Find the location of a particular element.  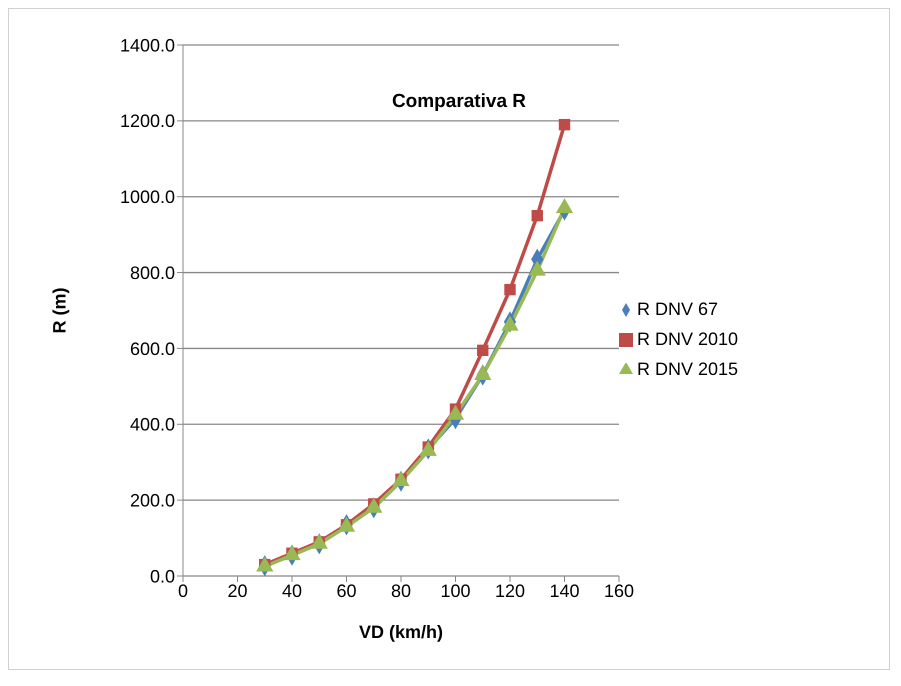

y-tick-label: 200.0 is located at coordinates (152, 500).